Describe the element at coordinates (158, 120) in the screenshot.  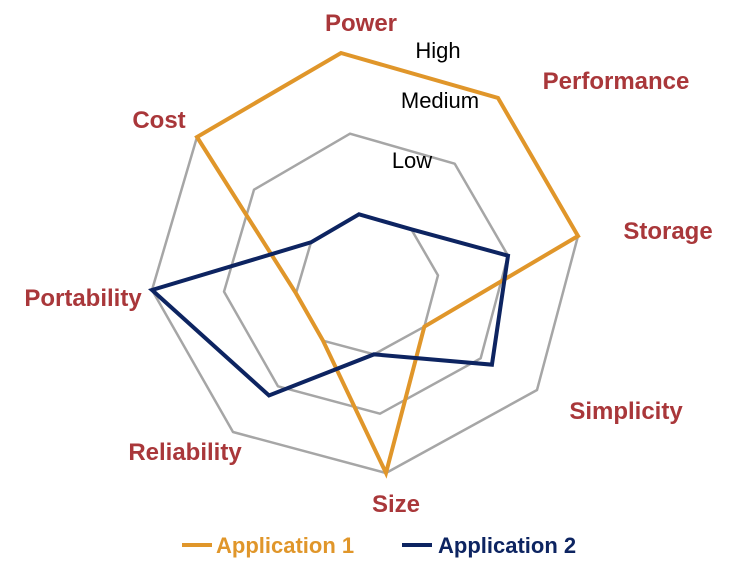
I see `axis-label-cost: Cost` at that location.